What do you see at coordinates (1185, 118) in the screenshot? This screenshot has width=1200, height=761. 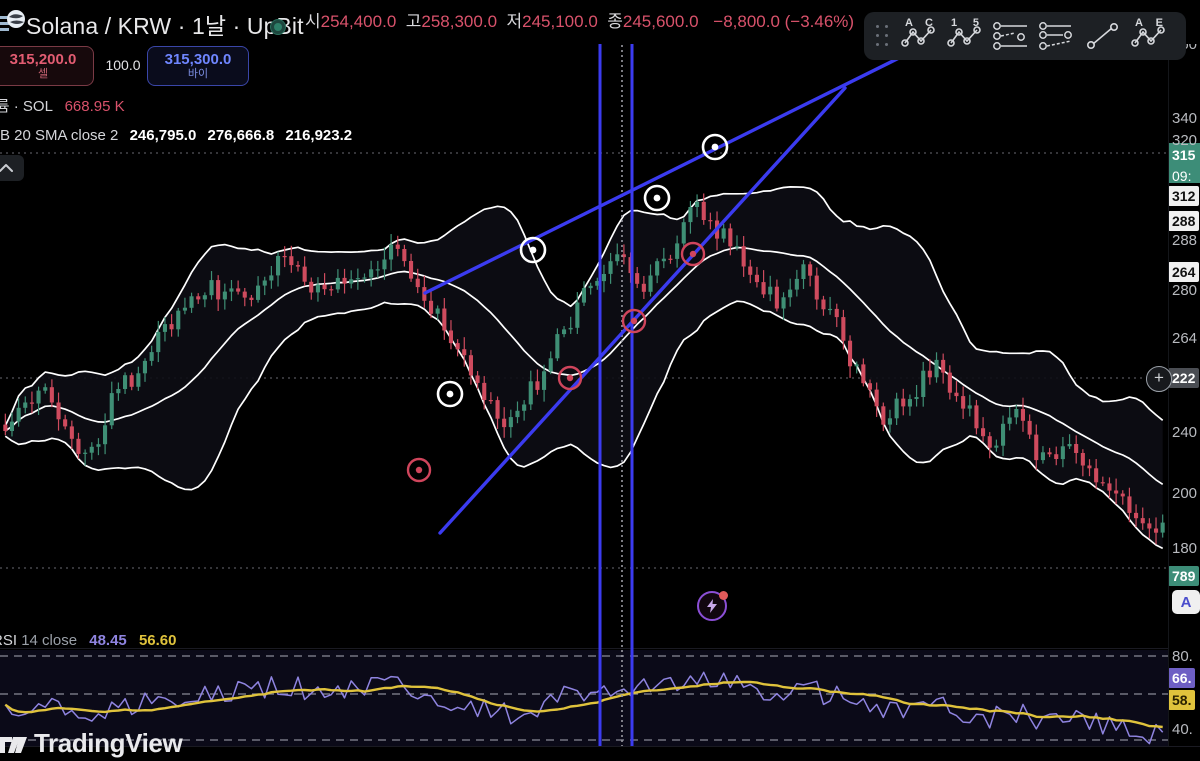 I see `price-tick: 340` at bounding box center [1185, 118].